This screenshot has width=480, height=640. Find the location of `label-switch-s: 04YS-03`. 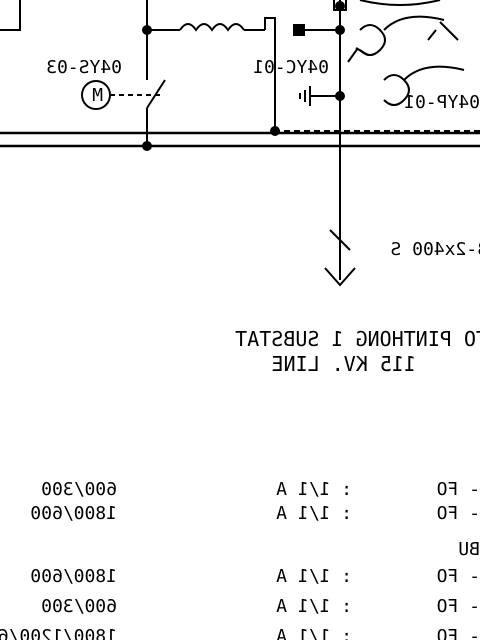

label-switch-s: 04YS-03 is located at coordinates (84, 67).